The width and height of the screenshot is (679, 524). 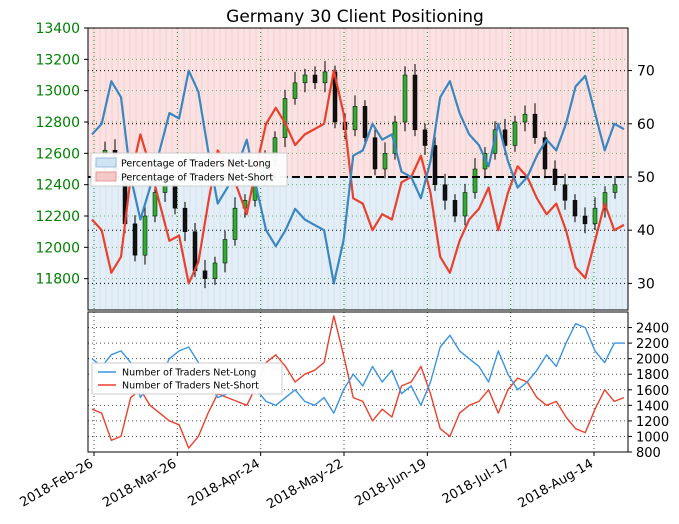 What do you see at coordinates (196, 164) in the screenshot?
I see `legend-label: Percentage of Traders Net-Long` at bounding box center [196, 164].